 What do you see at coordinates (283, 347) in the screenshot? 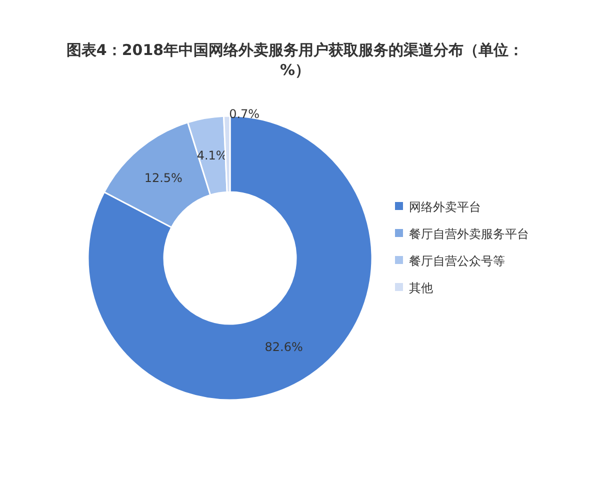
I see `data-label: 82.6%` at bounding box center [283, 347].